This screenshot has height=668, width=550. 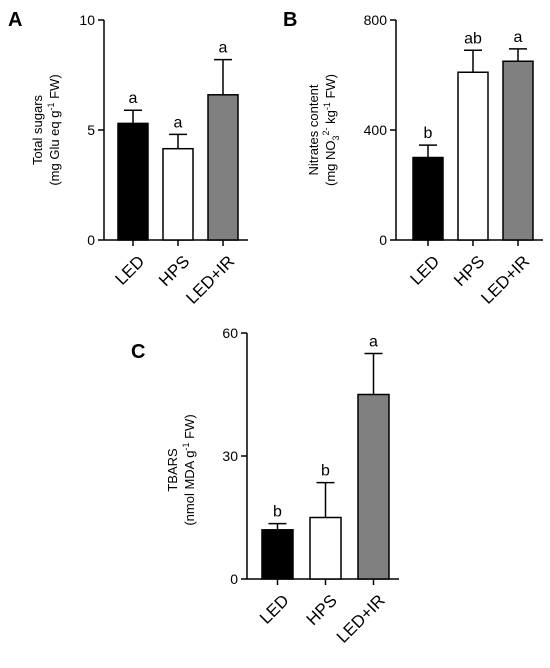 What do you see at coordinates (138, 352) in the screenshot?
I see `panel-letter-c: C` at bounding box center [138, 352].